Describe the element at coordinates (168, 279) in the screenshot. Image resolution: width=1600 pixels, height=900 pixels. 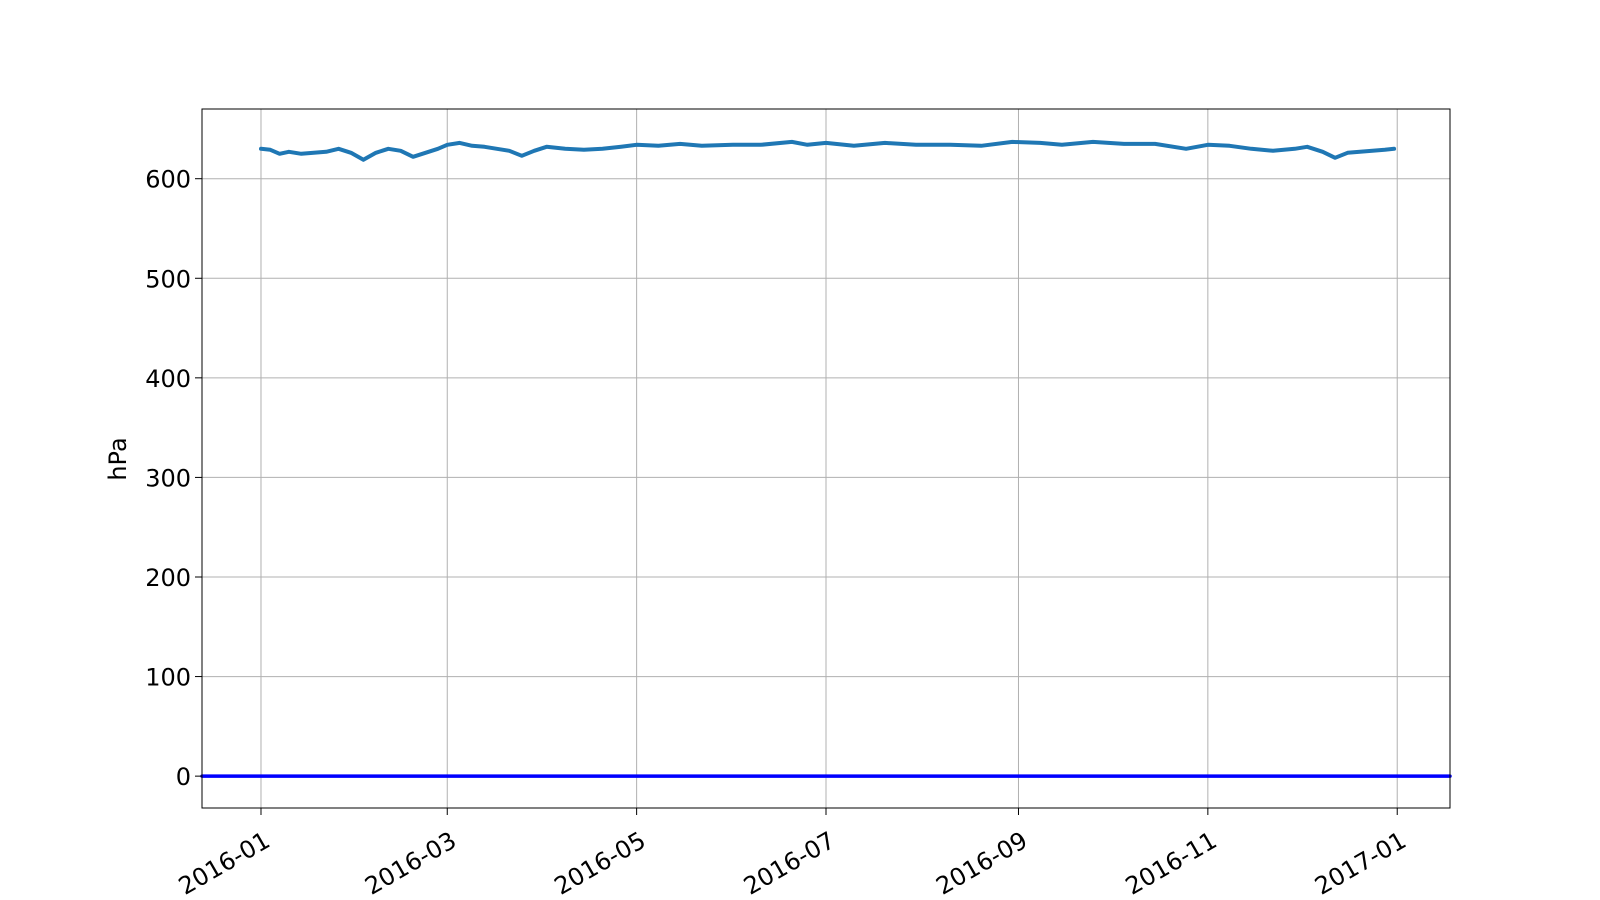
I see `y-tick-label: 500` at that location.